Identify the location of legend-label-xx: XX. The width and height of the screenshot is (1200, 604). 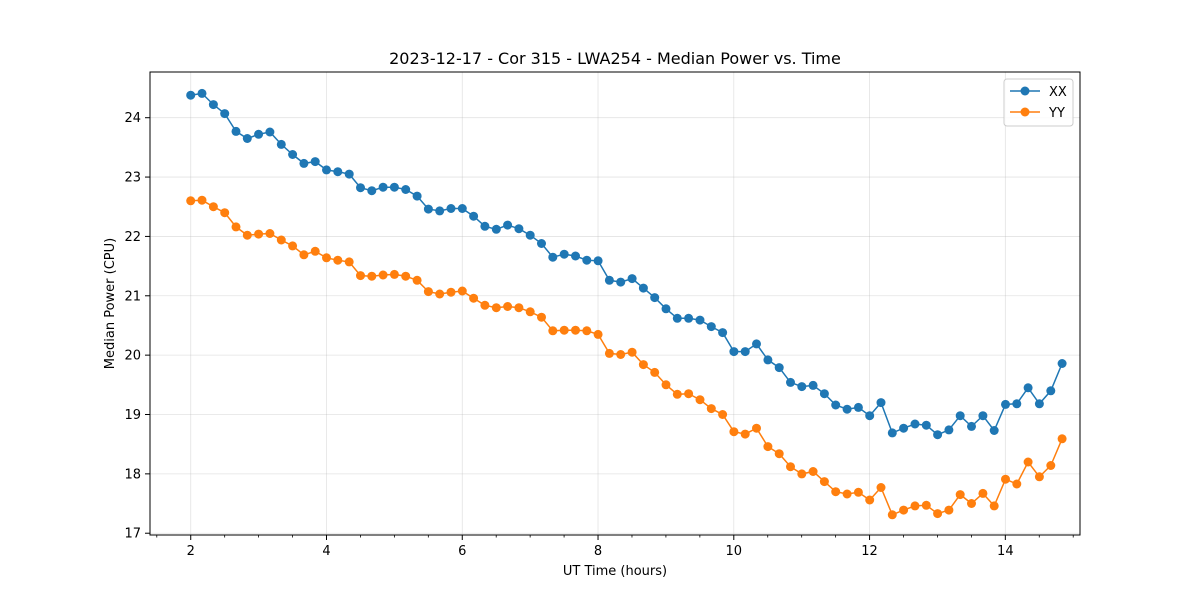
(1058, 92).